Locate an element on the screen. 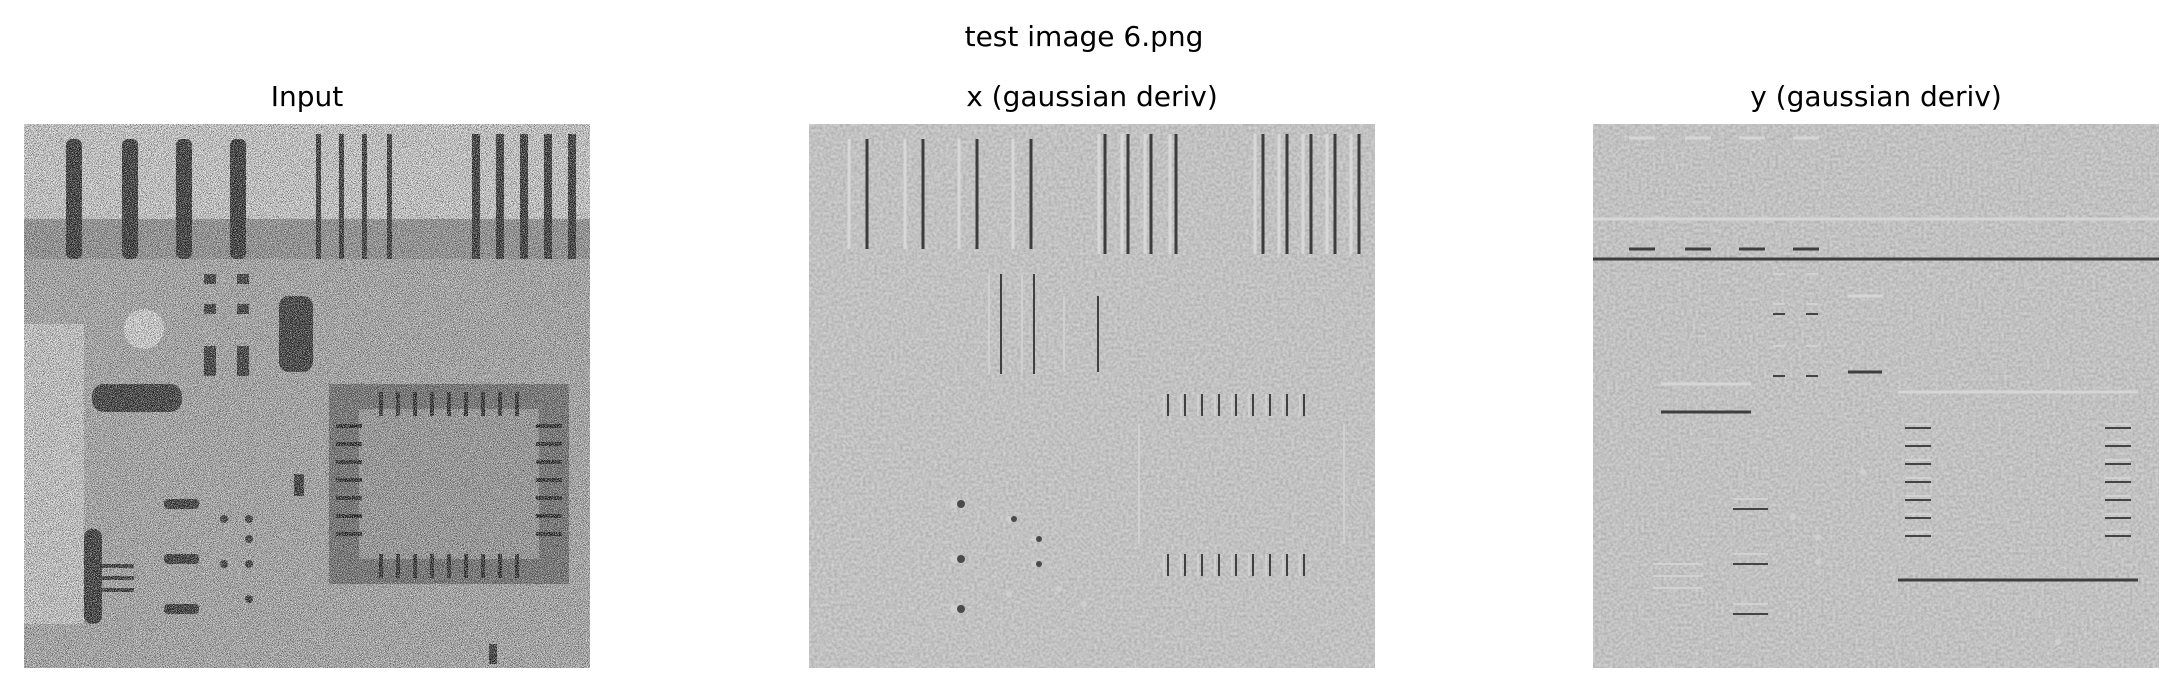 This screenshot has width=2168, height=674. figure-title: test image 6.png is located at coordinates (1084, 36).